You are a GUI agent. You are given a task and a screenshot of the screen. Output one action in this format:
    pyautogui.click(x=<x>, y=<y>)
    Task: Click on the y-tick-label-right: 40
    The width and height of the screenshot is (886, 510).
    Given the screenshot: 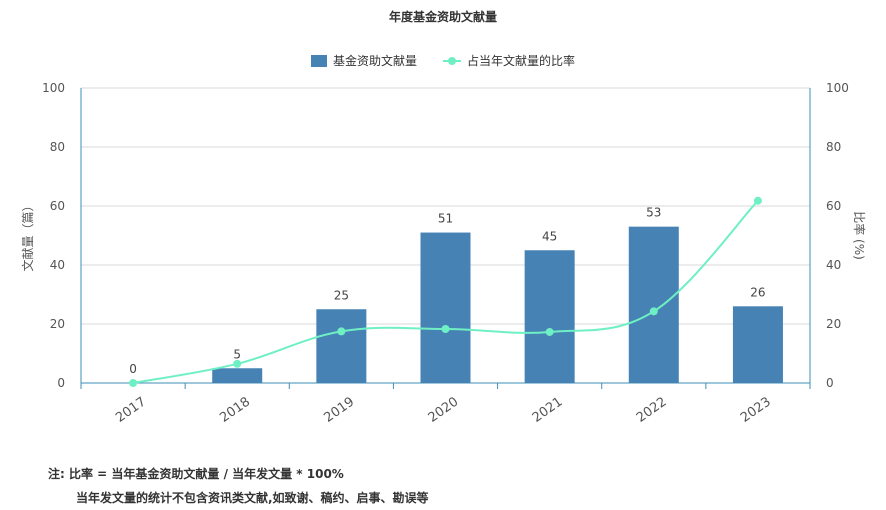 What is the action you would take?
    pyautogui.click(x=833, y=265)
    